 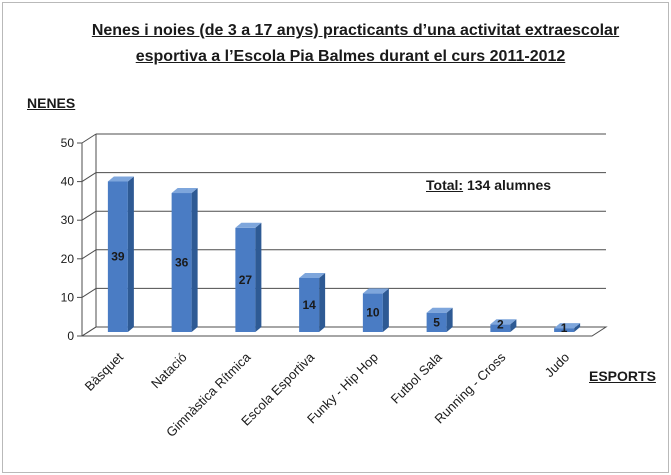 I want to click on y-tick-label: 10, so click(x=68, y=297).